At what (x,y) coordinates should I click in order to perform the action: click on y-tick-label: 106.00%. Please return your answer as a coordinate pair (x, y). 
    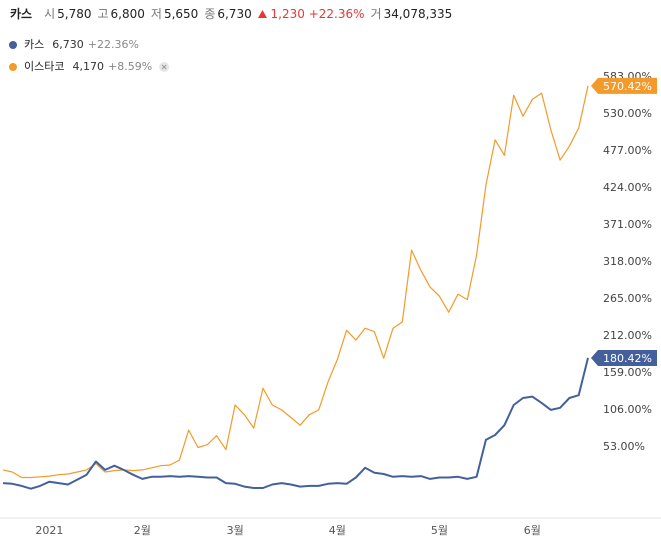
    Looking at the image, I should click on (627, 409).